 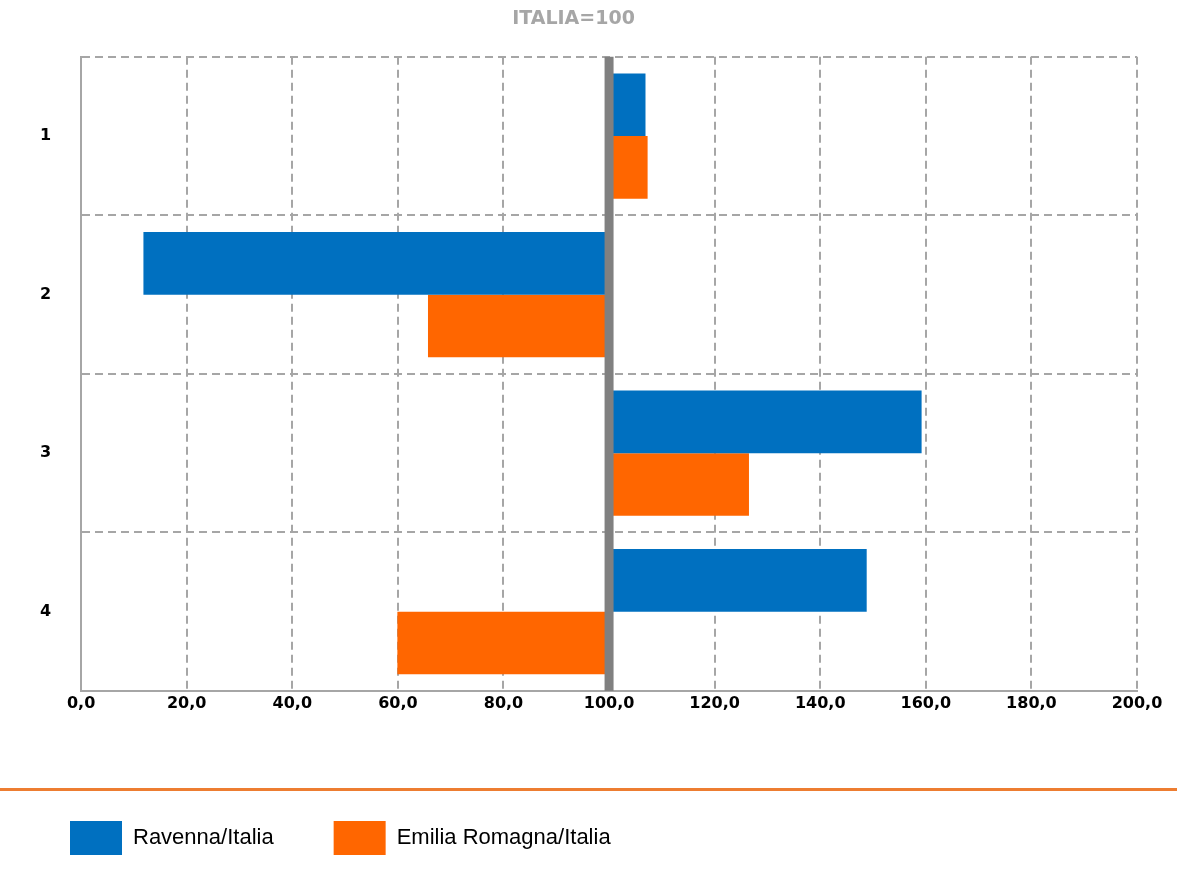 I want to click on x-tick-label: 120,0, so click(x=714, y=702).